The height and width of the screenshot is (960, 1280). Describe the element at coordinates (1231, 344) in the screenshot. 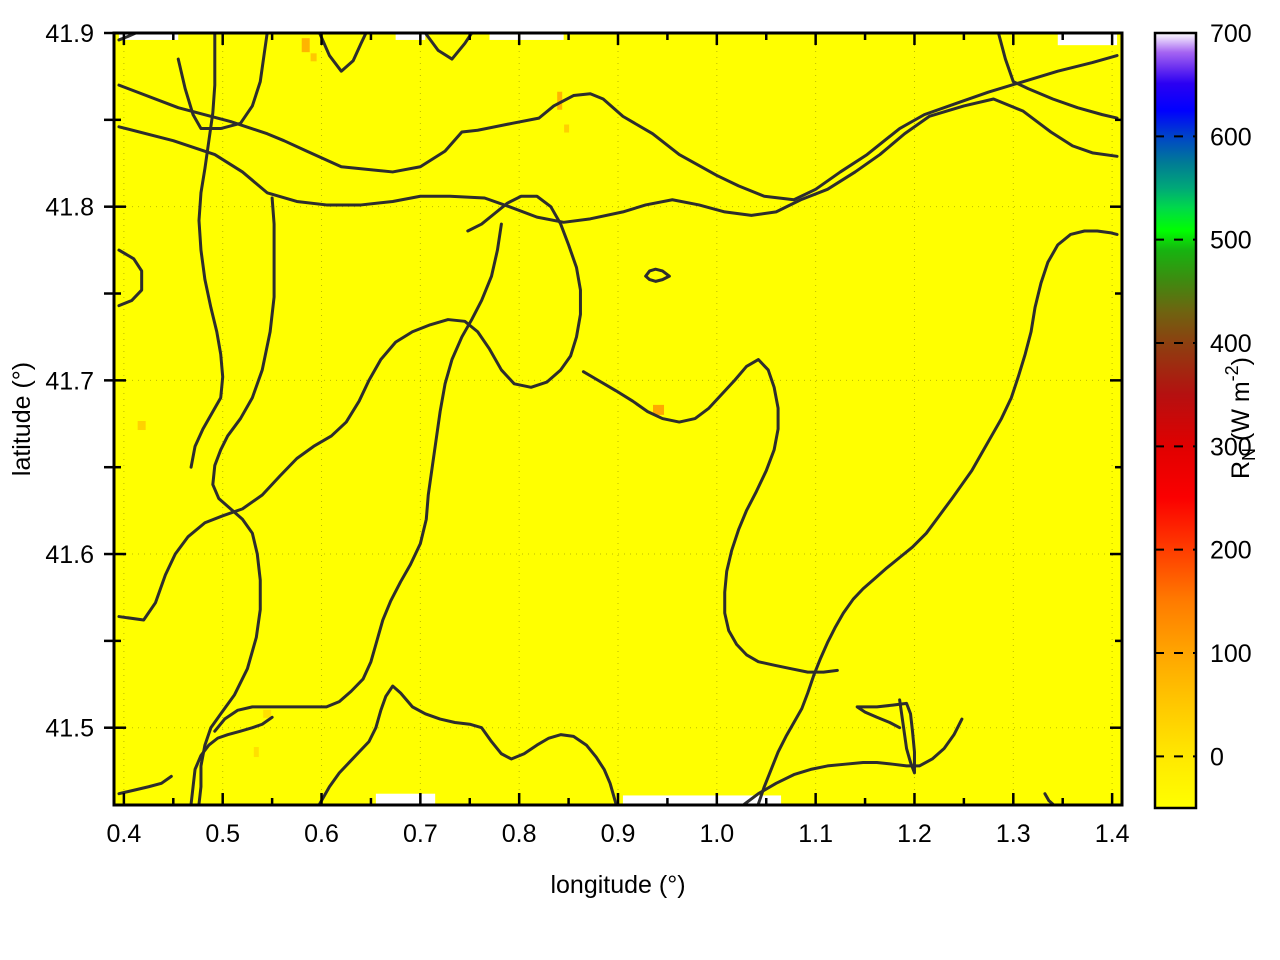

I see `colorbar-tick-label: 400` at that location.